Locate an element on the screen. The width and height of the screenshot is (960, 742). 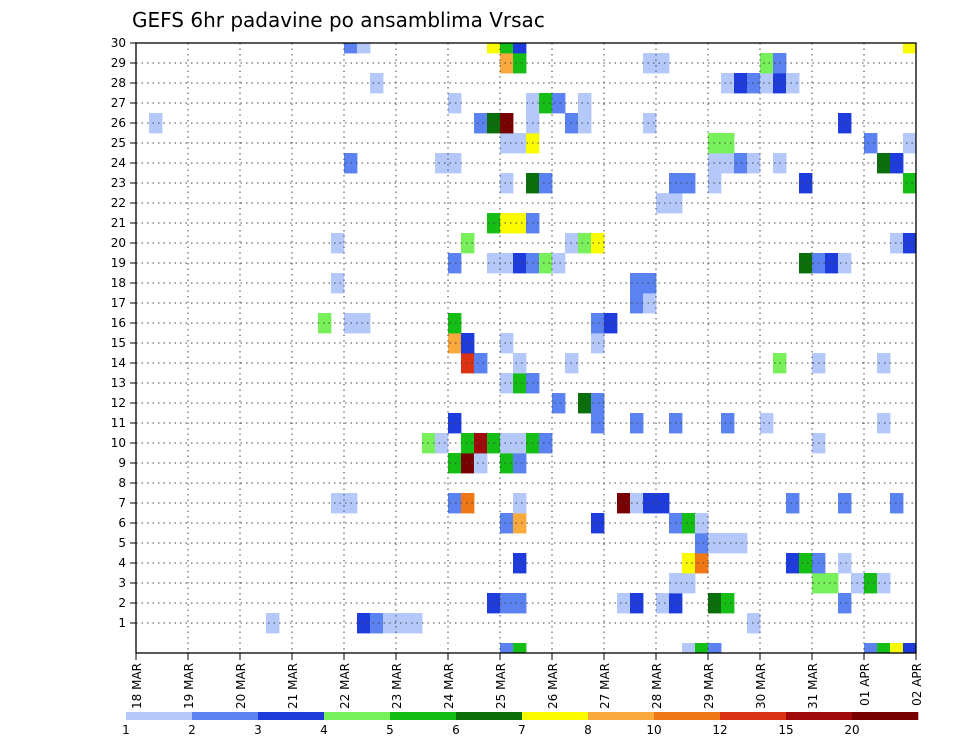
y-tick-label: 17 is located at coordinates (118, 303).